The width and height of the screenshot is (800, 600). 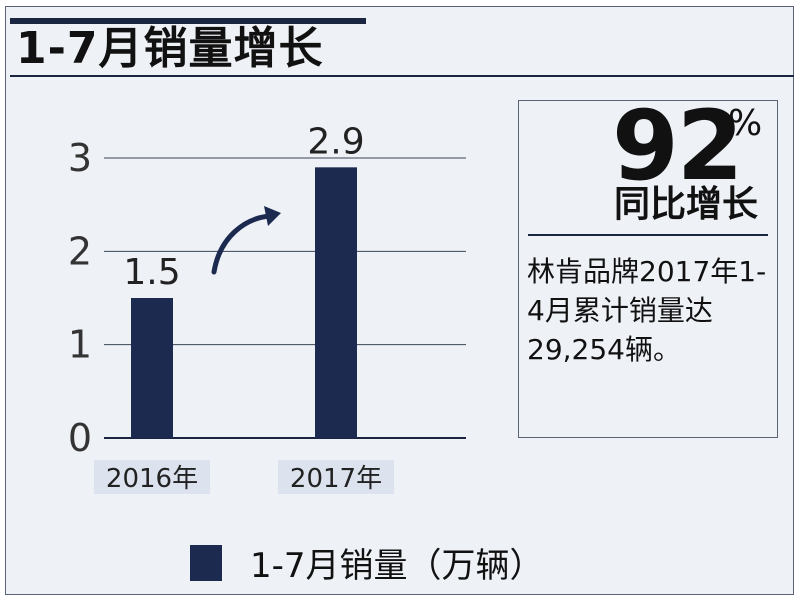 What do you see at coordinates (80, 298) in the screenshot?
I see `y-tick-labels: 0 1 2 3` at bounding box center [80, 298].